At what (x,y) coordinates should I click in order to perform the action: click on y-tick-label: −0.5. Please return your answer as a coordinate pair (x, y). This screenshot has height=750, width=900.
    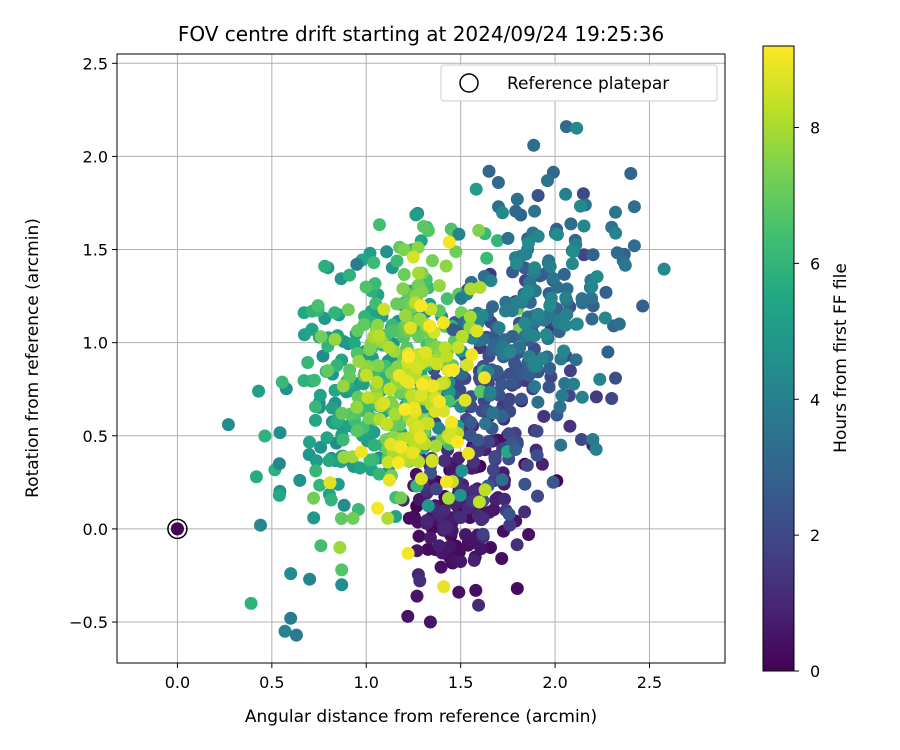
    Looking at the image, I should click on (88, 622).